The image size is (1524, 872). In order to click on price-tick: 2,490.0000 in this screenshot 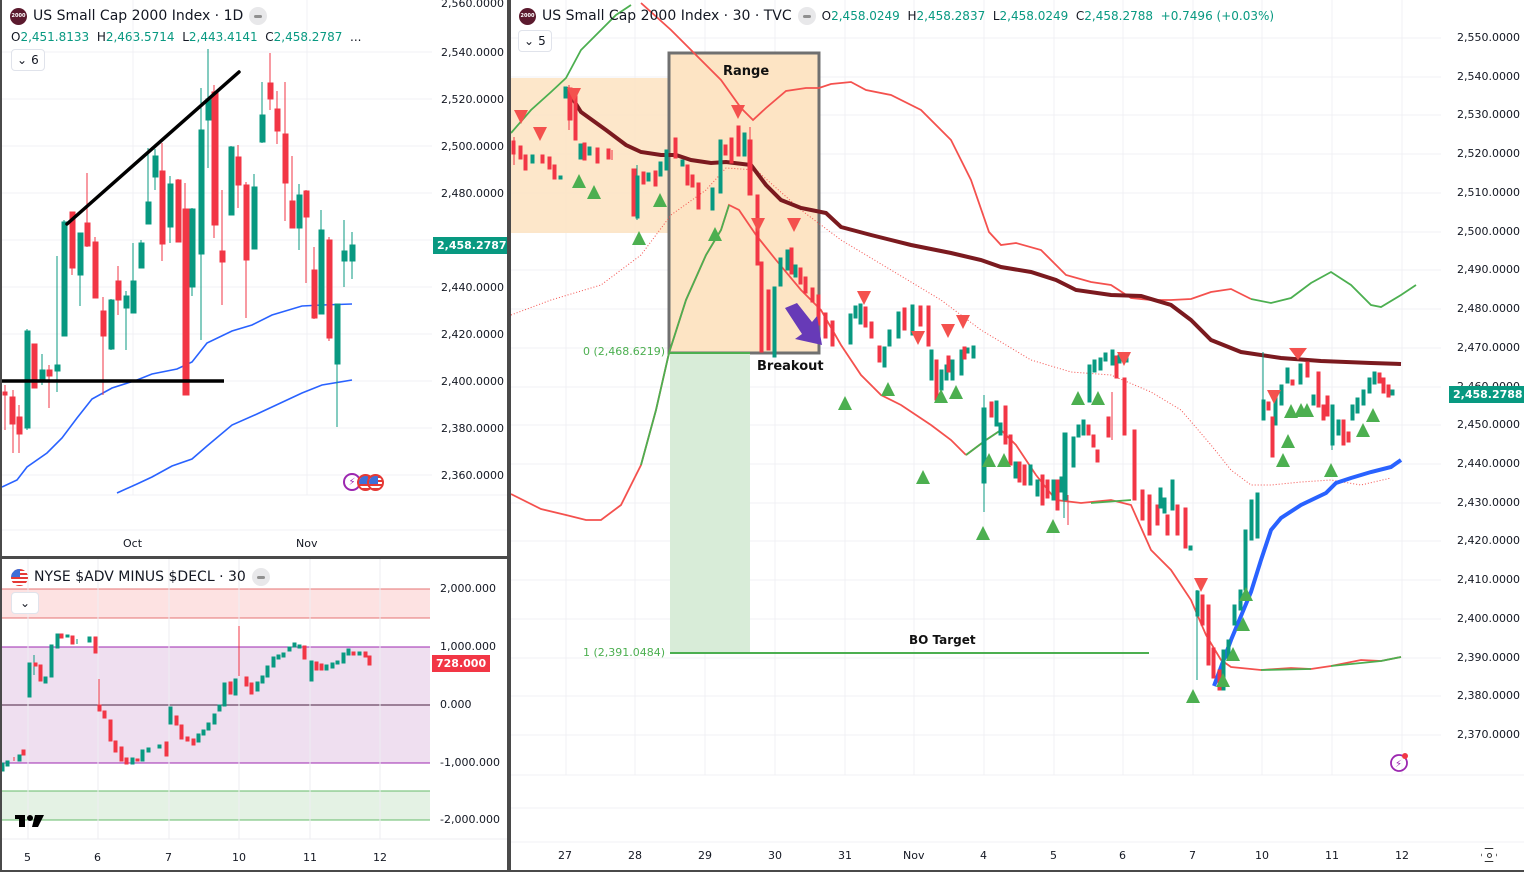, I will do `click(1488, 269)`.